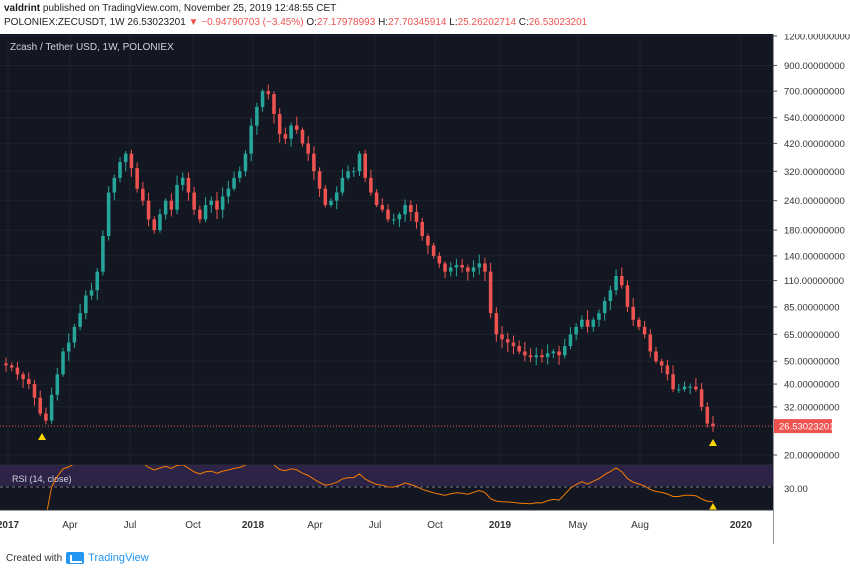 This screenshot has width=850, height=571. I want to click on price-tick-label: 240.00000000, so click(814, 201).